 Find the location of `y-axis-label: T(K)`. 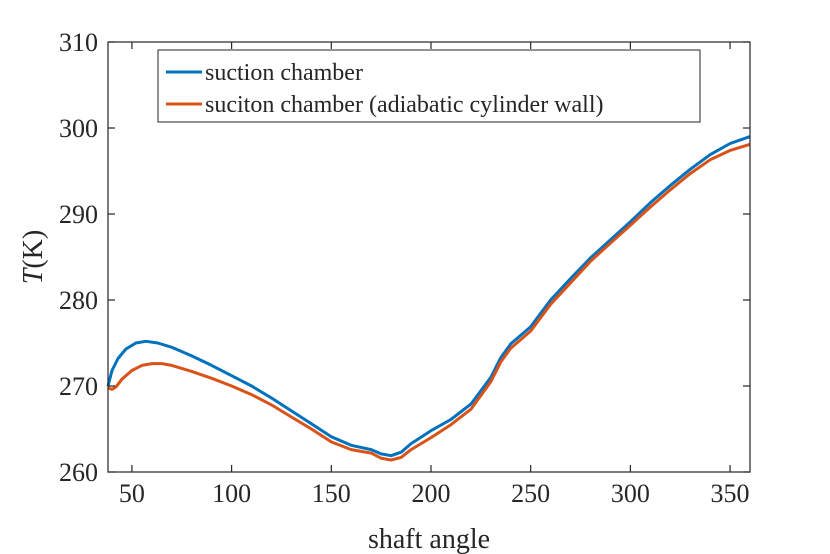

y-axis-label: T(K) is located at coordinates (33, 257).